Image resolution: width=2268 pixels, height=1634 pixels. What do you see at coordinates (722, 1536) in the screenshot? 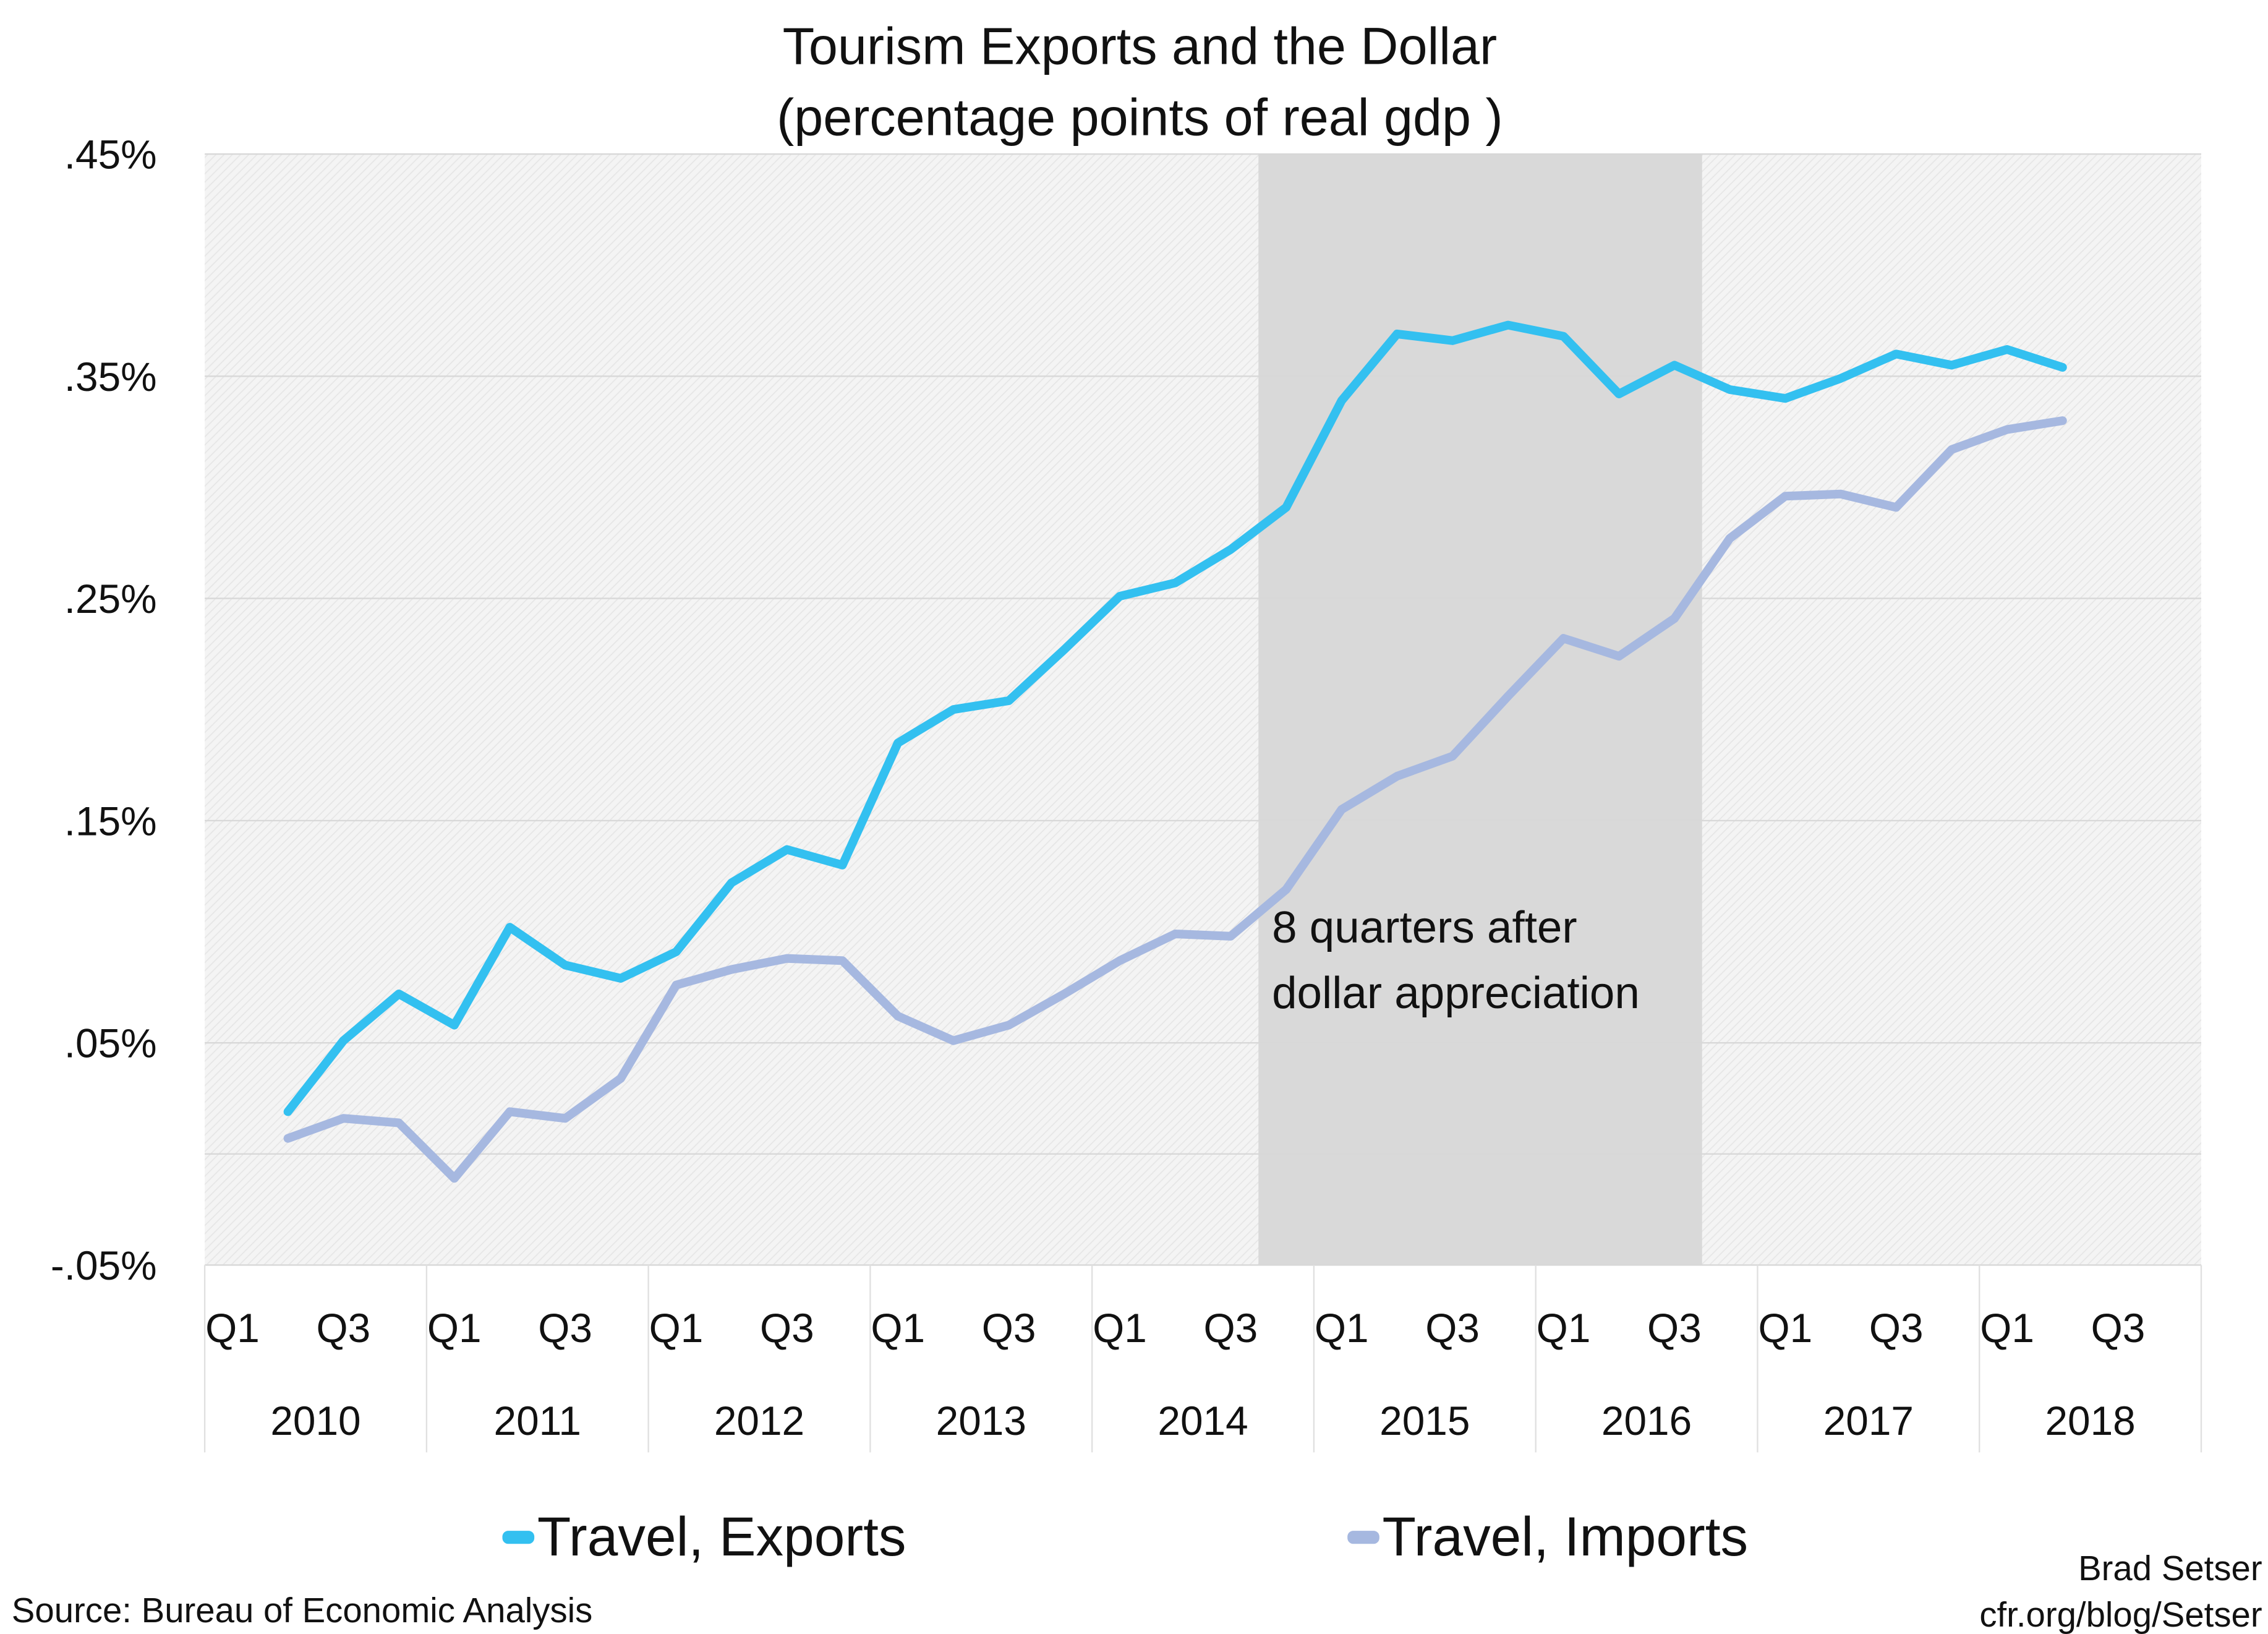
I see `legend-label-exports: Travel, Exports` at bounding box center [722, 1536].